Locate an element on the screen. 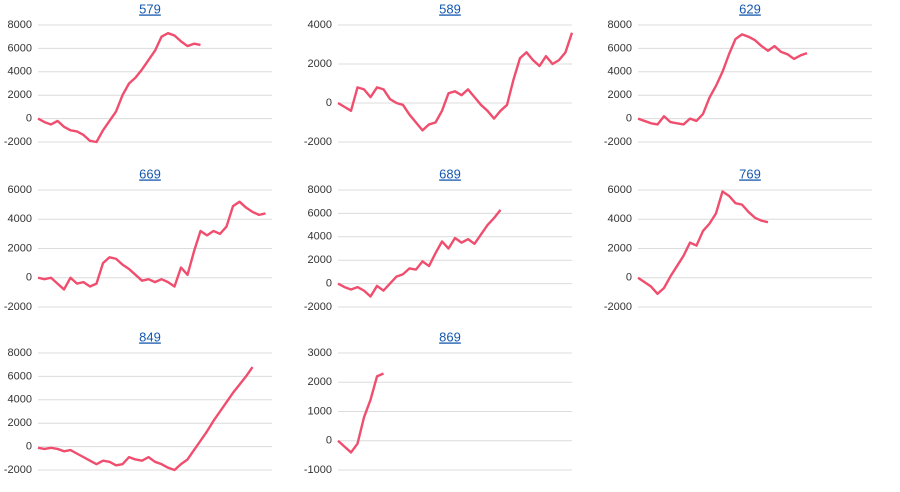 The height and width of the screenshot is (492, 900). chart-panel: 869 -1000 0 1000 2000 3000 is located at coordinates (438, 402).